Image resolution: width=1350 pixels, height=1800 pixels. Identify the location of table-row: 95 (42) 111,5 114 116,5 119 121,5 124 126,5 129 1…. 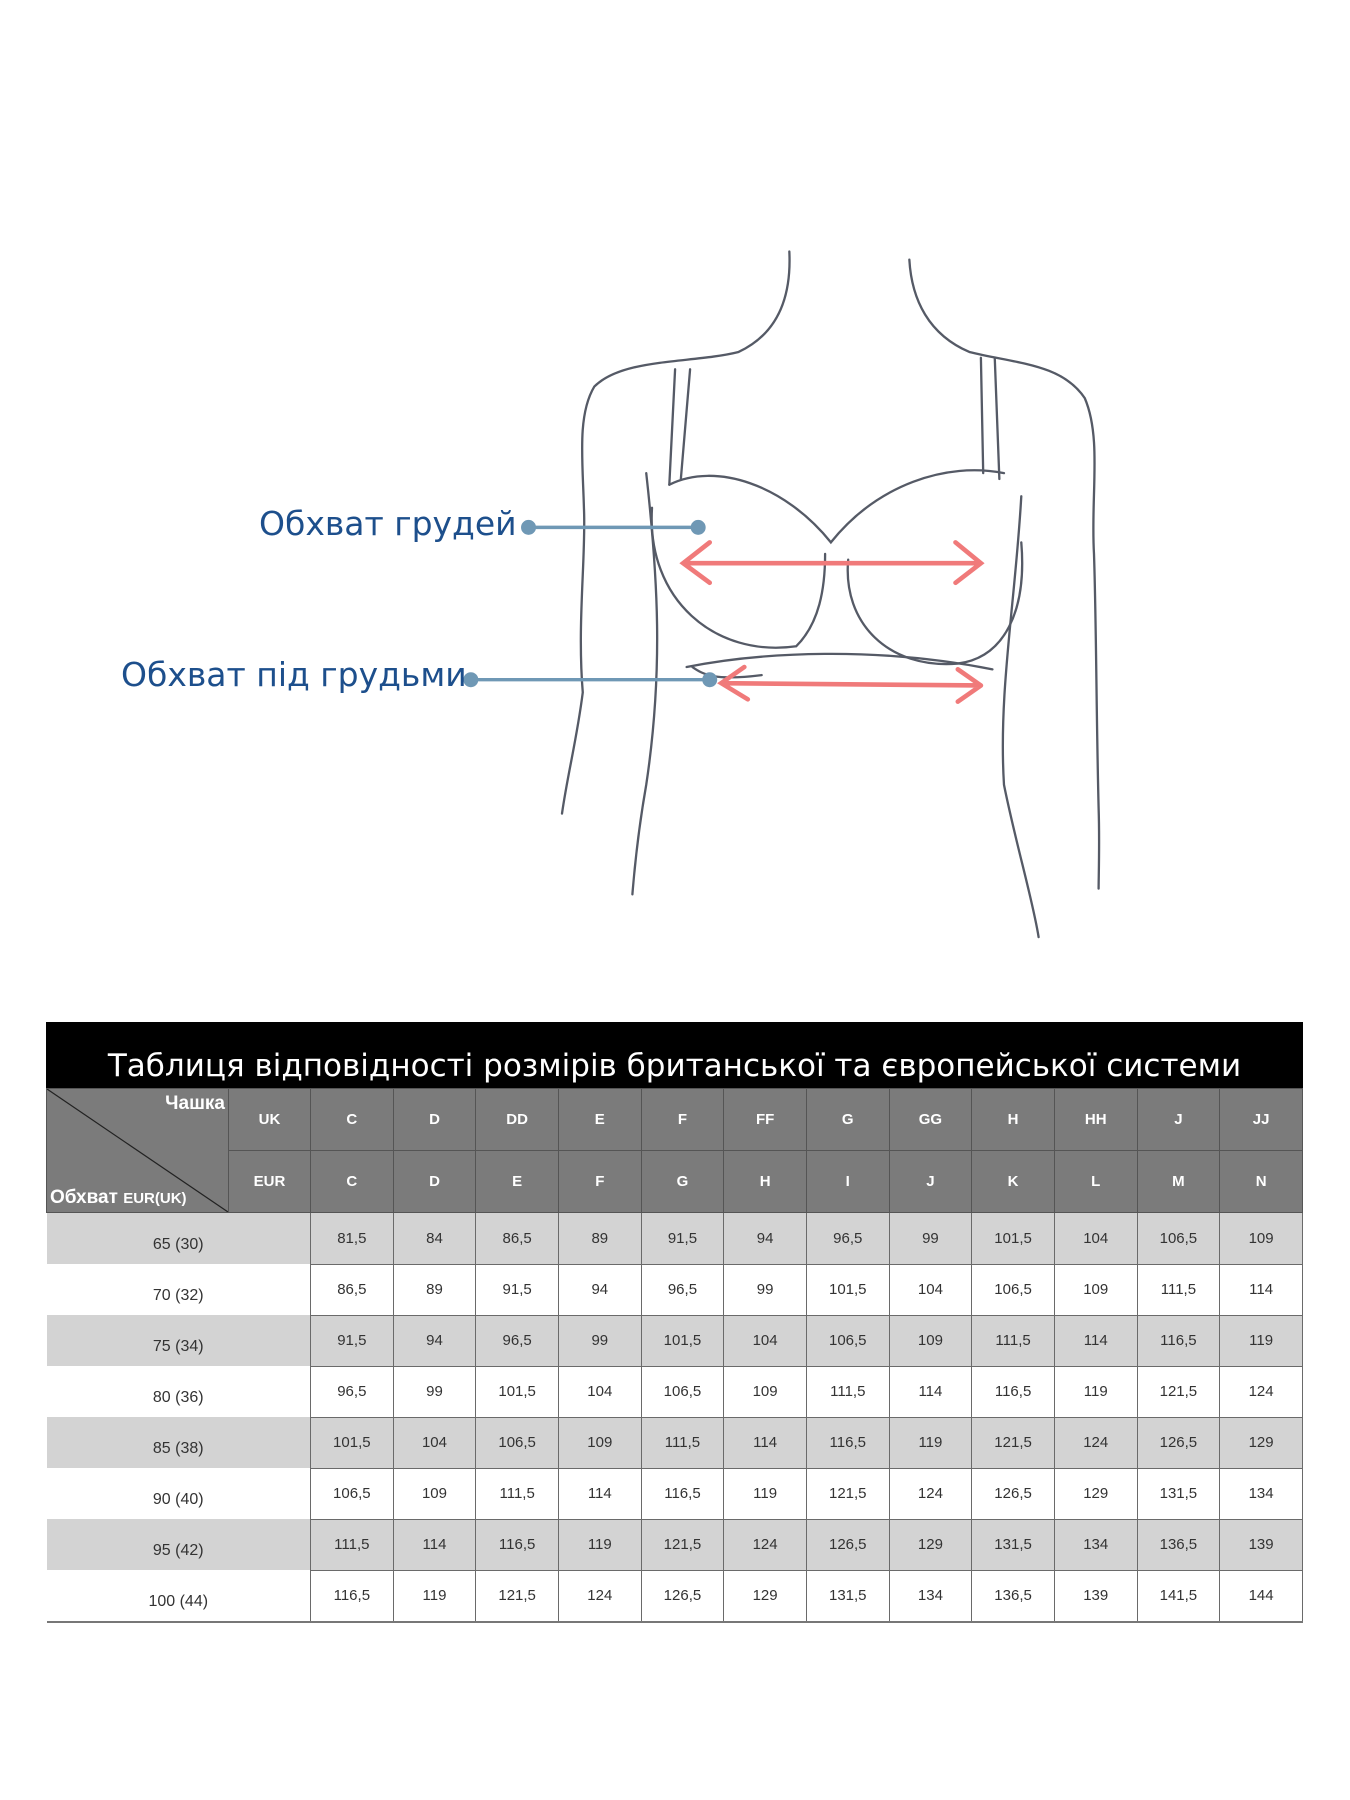
(674, 1544).